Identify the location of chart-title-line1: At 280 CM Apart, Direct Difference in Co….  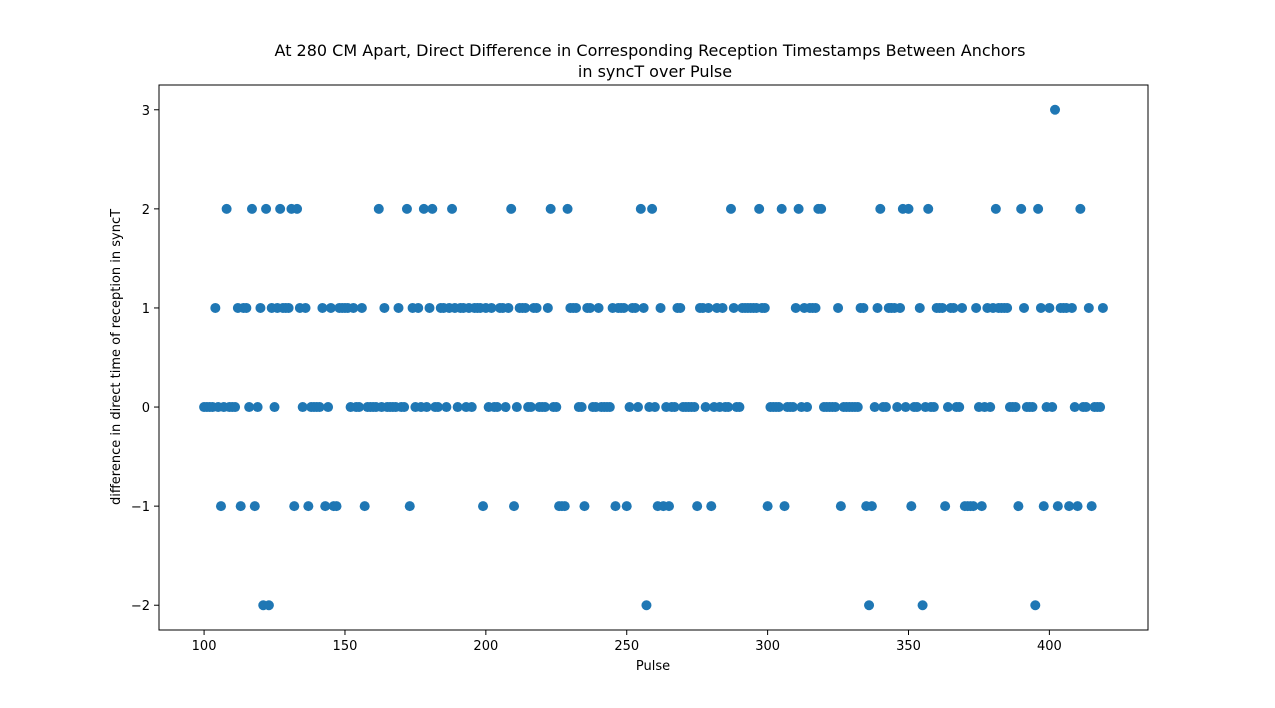
(650, 50).